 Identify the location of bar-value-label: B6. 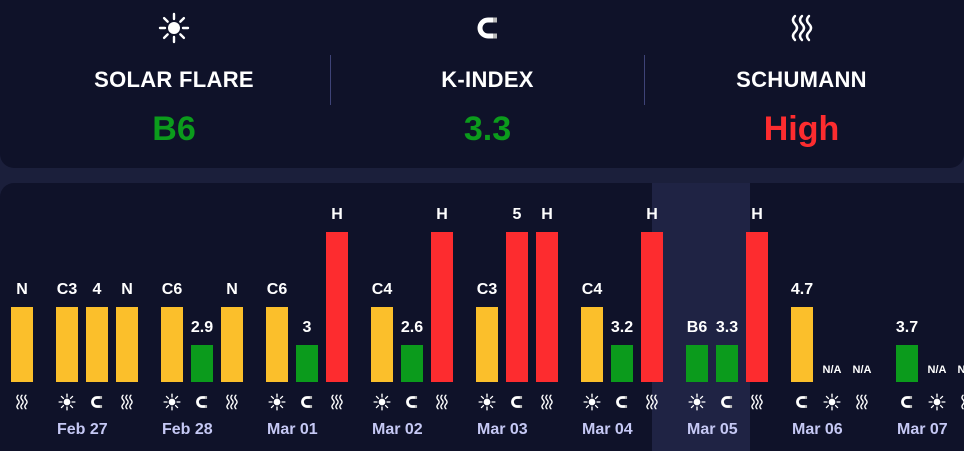
(697, 327).